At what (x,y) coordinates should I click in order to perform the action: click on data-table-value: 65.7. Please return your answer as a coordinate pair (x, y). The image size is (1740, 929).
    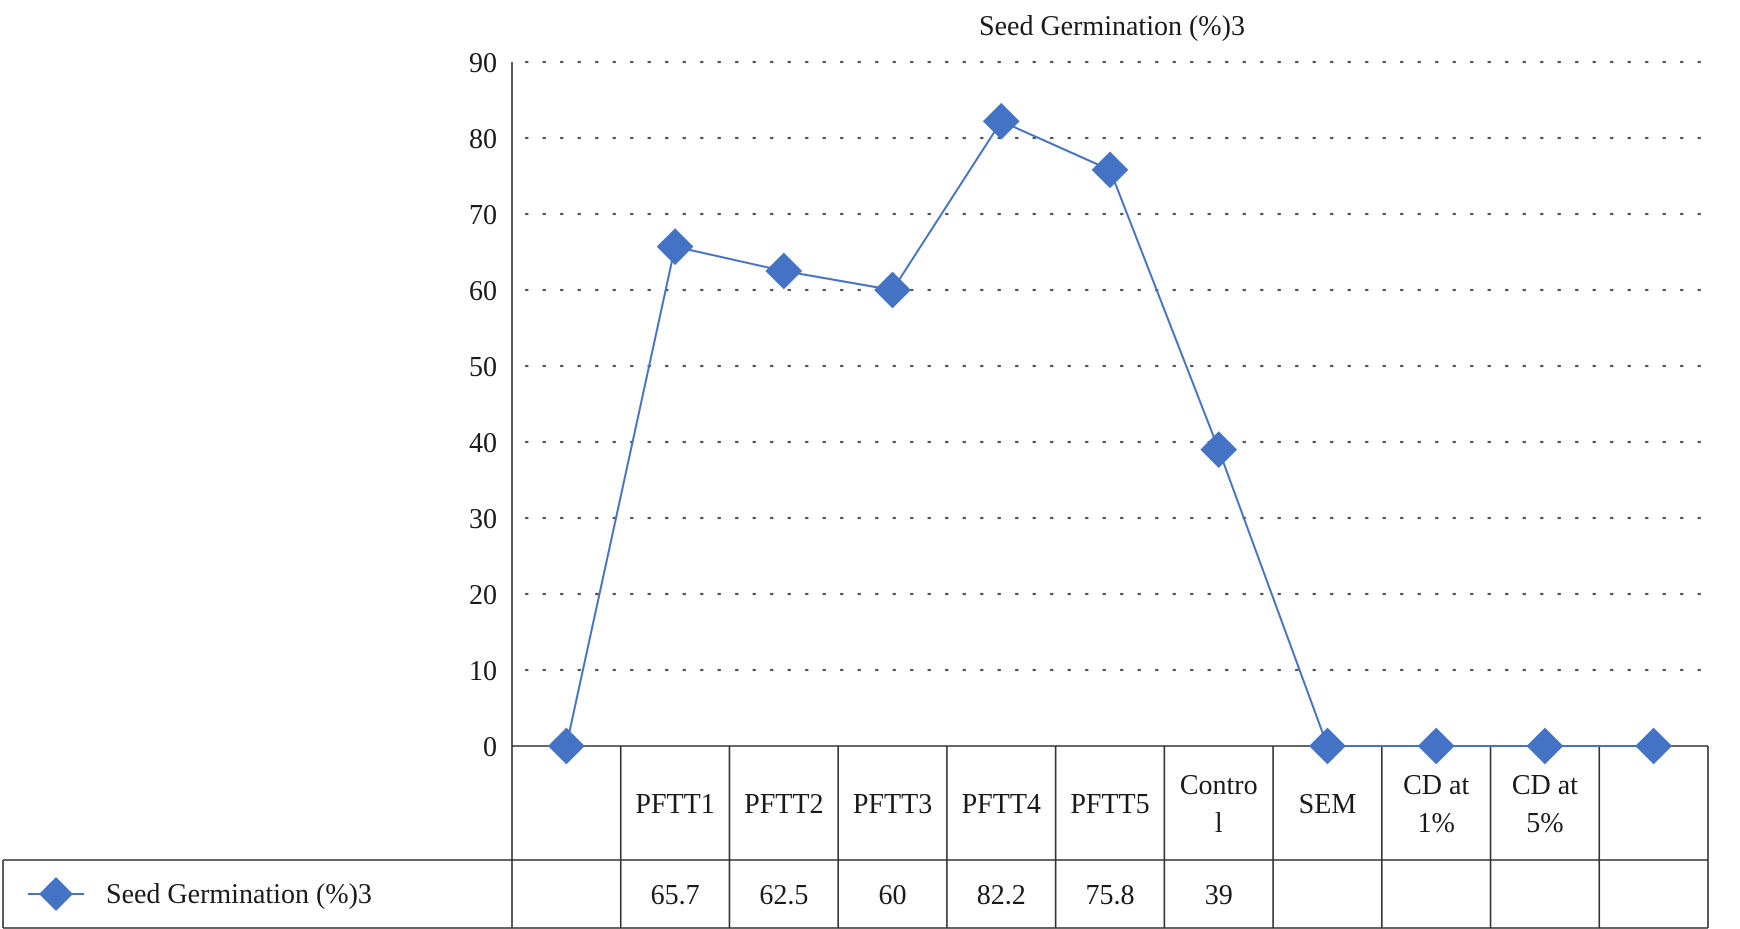
    Looking at the image, I should click on (675, 895).